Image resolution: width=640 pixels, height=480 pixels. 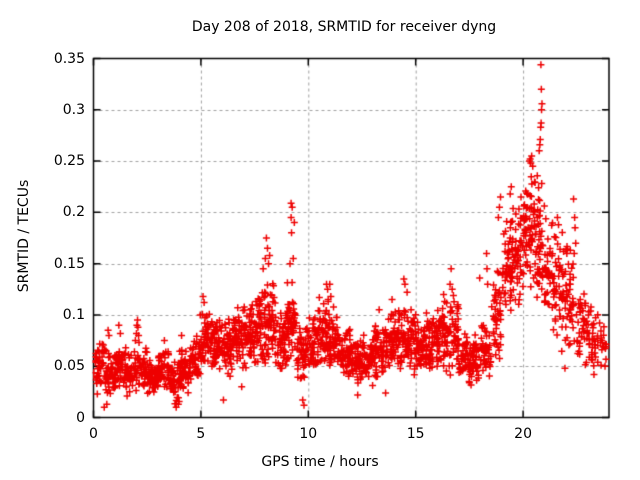 I want to click on x-tick-label: 0, so click(x=93, y=434).